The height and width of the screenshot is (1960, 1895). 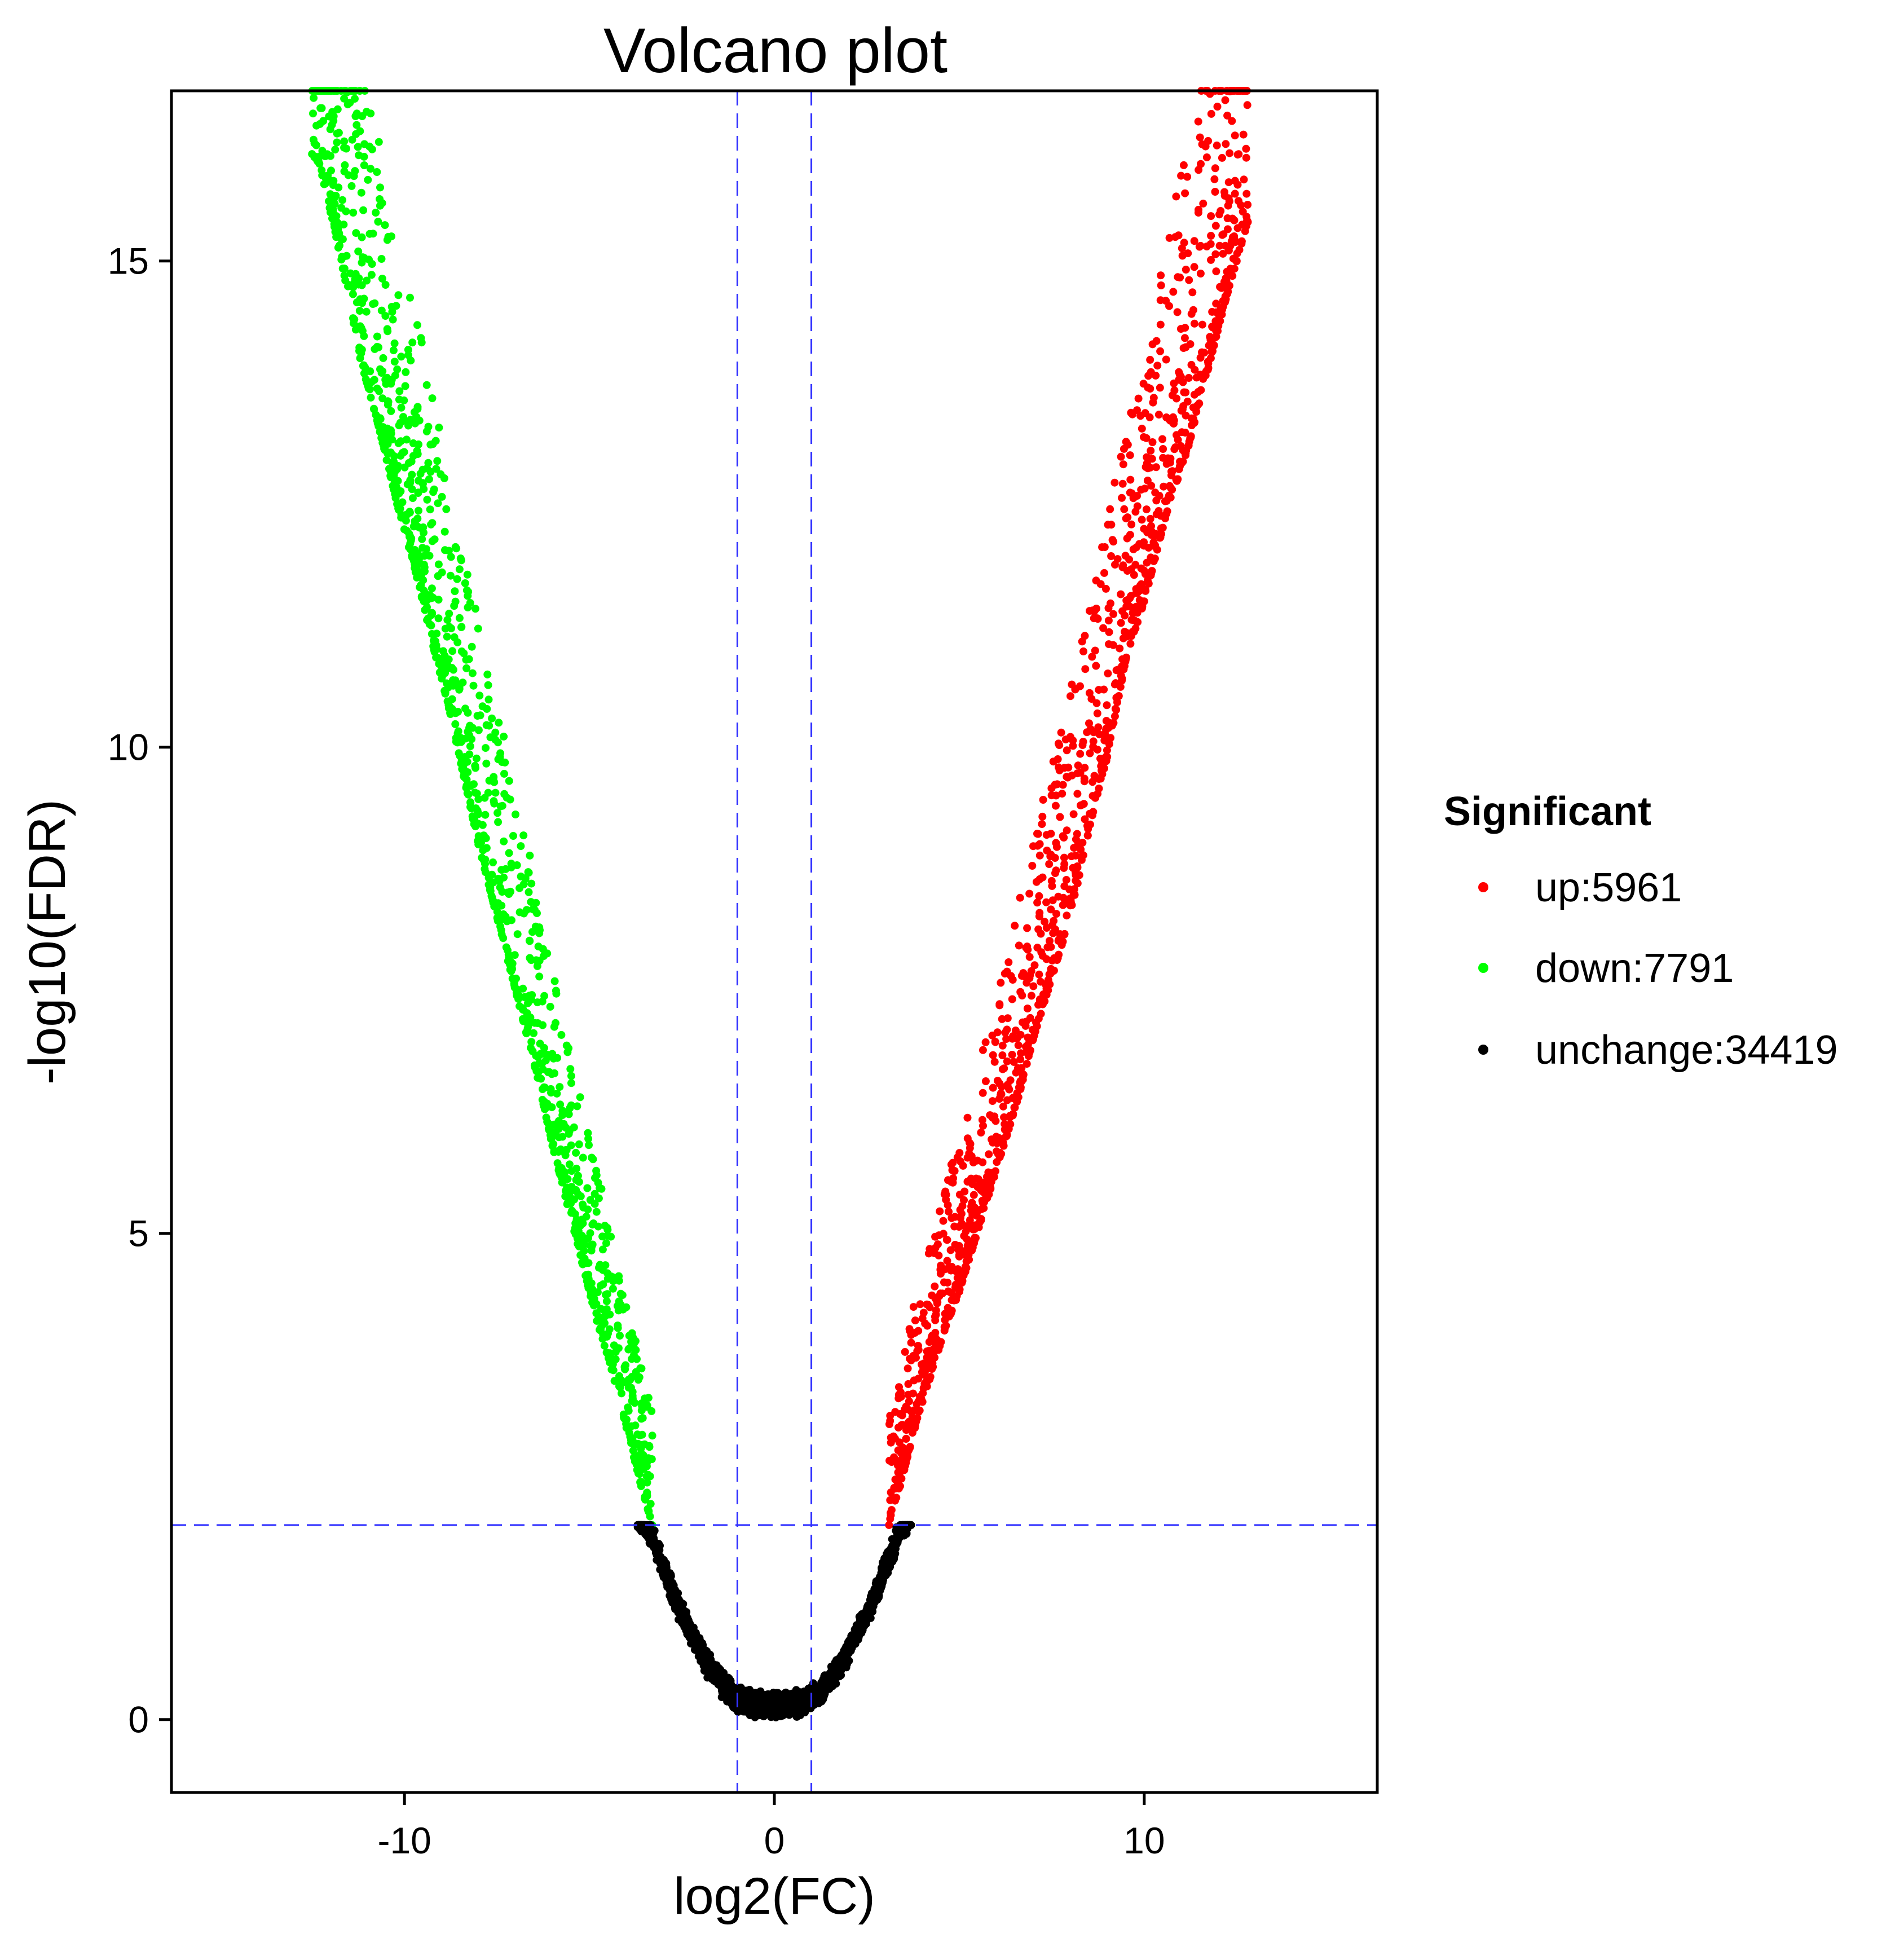 What do you see at coordinates (771, 1826) in the screenshot?
I see `x-axis: -10 0 10` at bounding box center [771, 1826].